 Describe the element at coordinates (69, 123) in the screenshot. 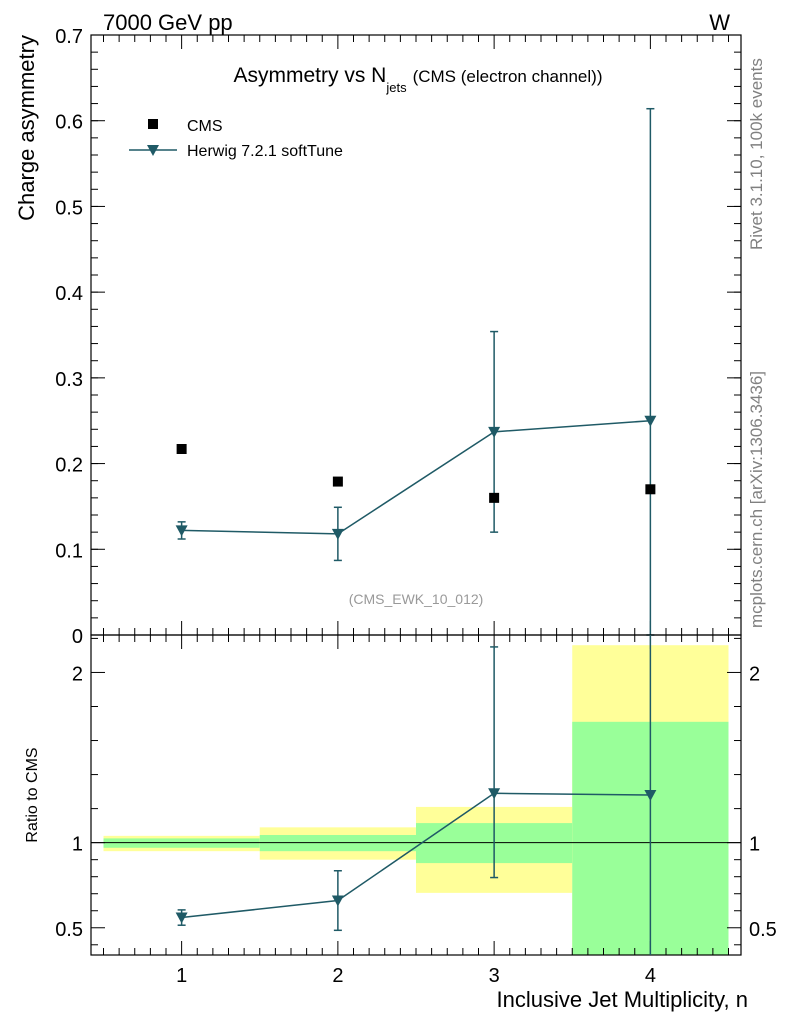

I see `main-y-tick-label: 0.6` at that location.